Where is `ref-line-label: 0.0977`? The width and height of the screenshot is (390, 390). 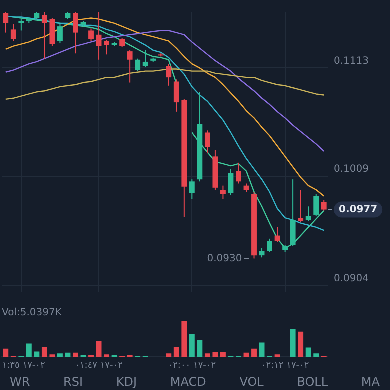 ref-line-label: 0.0977 is located at coordinates (358, 210).